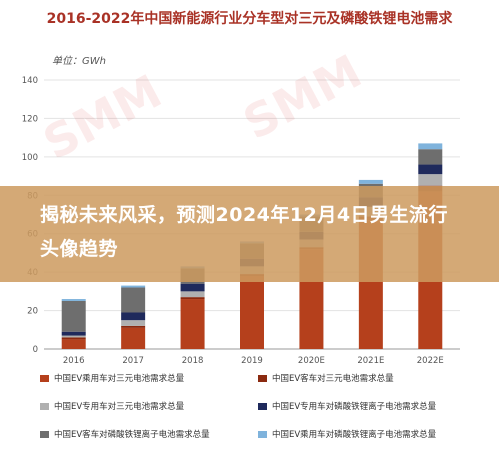  I want to click on y-tick-label: 120, so click(30, 119).